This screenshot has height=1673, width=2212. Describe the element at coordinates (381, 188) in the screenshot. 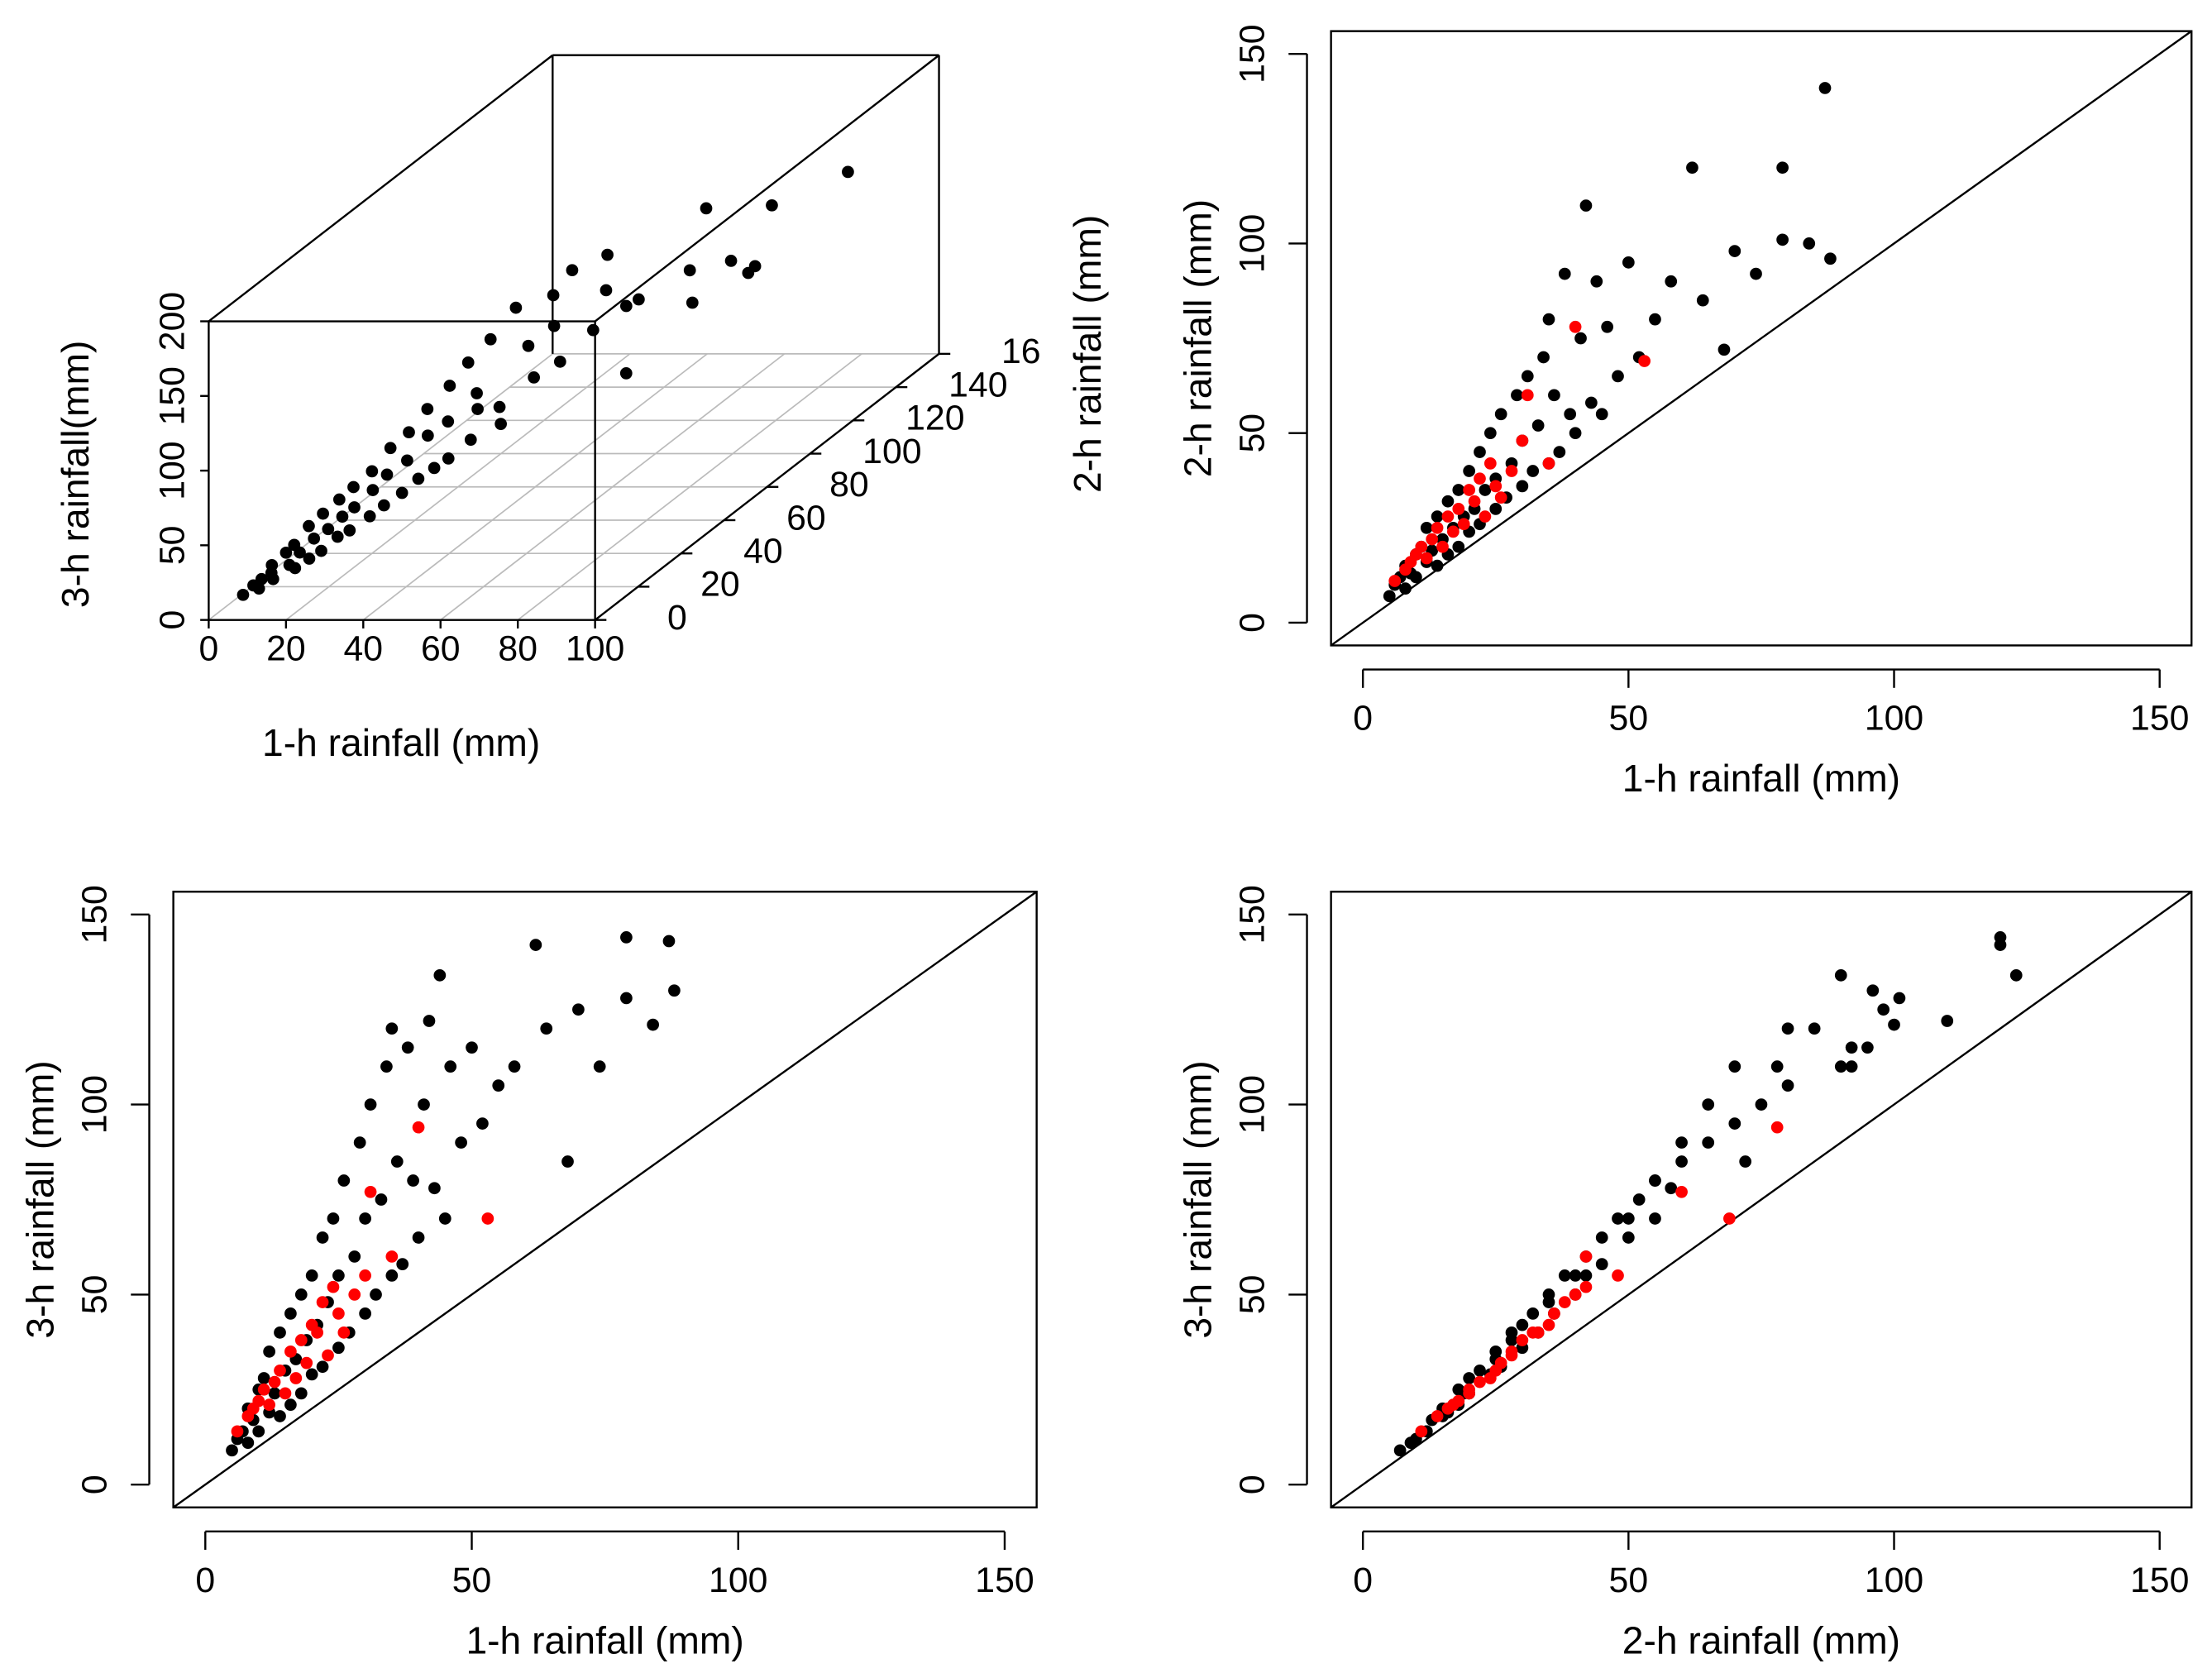

I see `box-edge` at that location.